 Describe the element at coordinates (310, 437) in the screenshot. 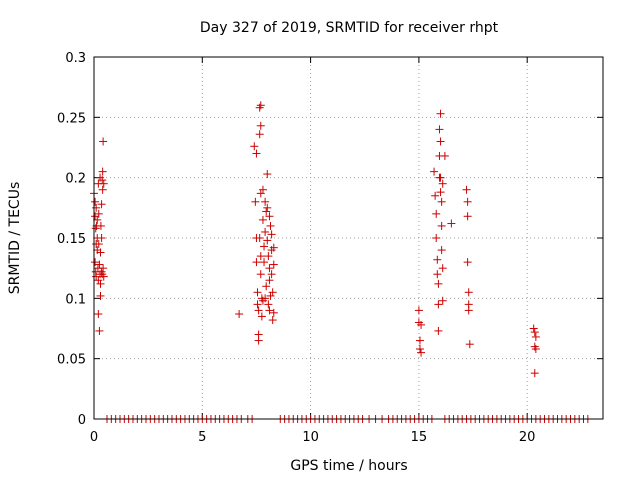

I see `x-tick-label: 10` at that location.